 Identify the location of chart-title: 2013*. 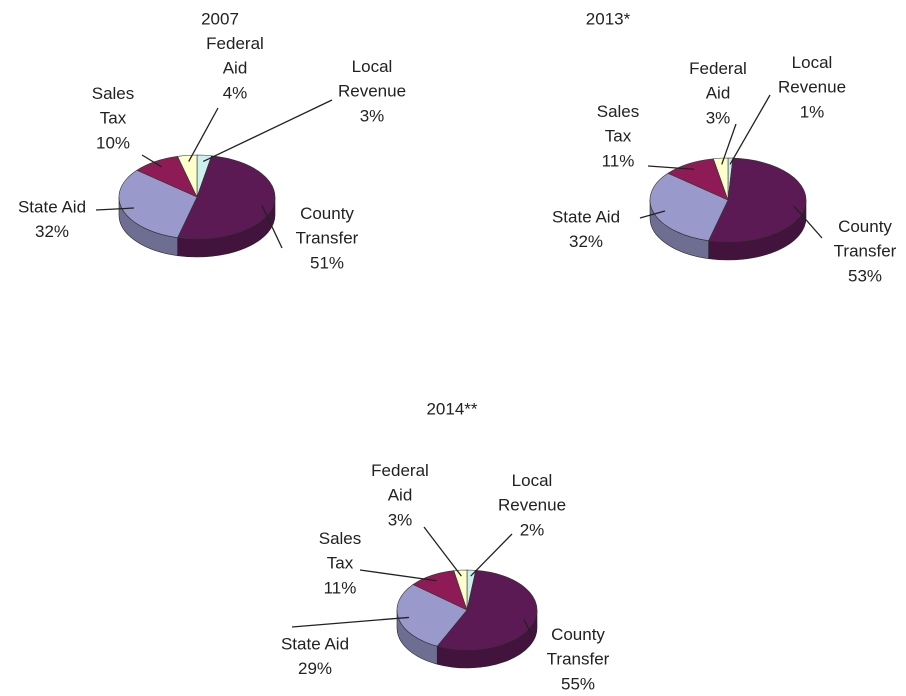
(608, 18).